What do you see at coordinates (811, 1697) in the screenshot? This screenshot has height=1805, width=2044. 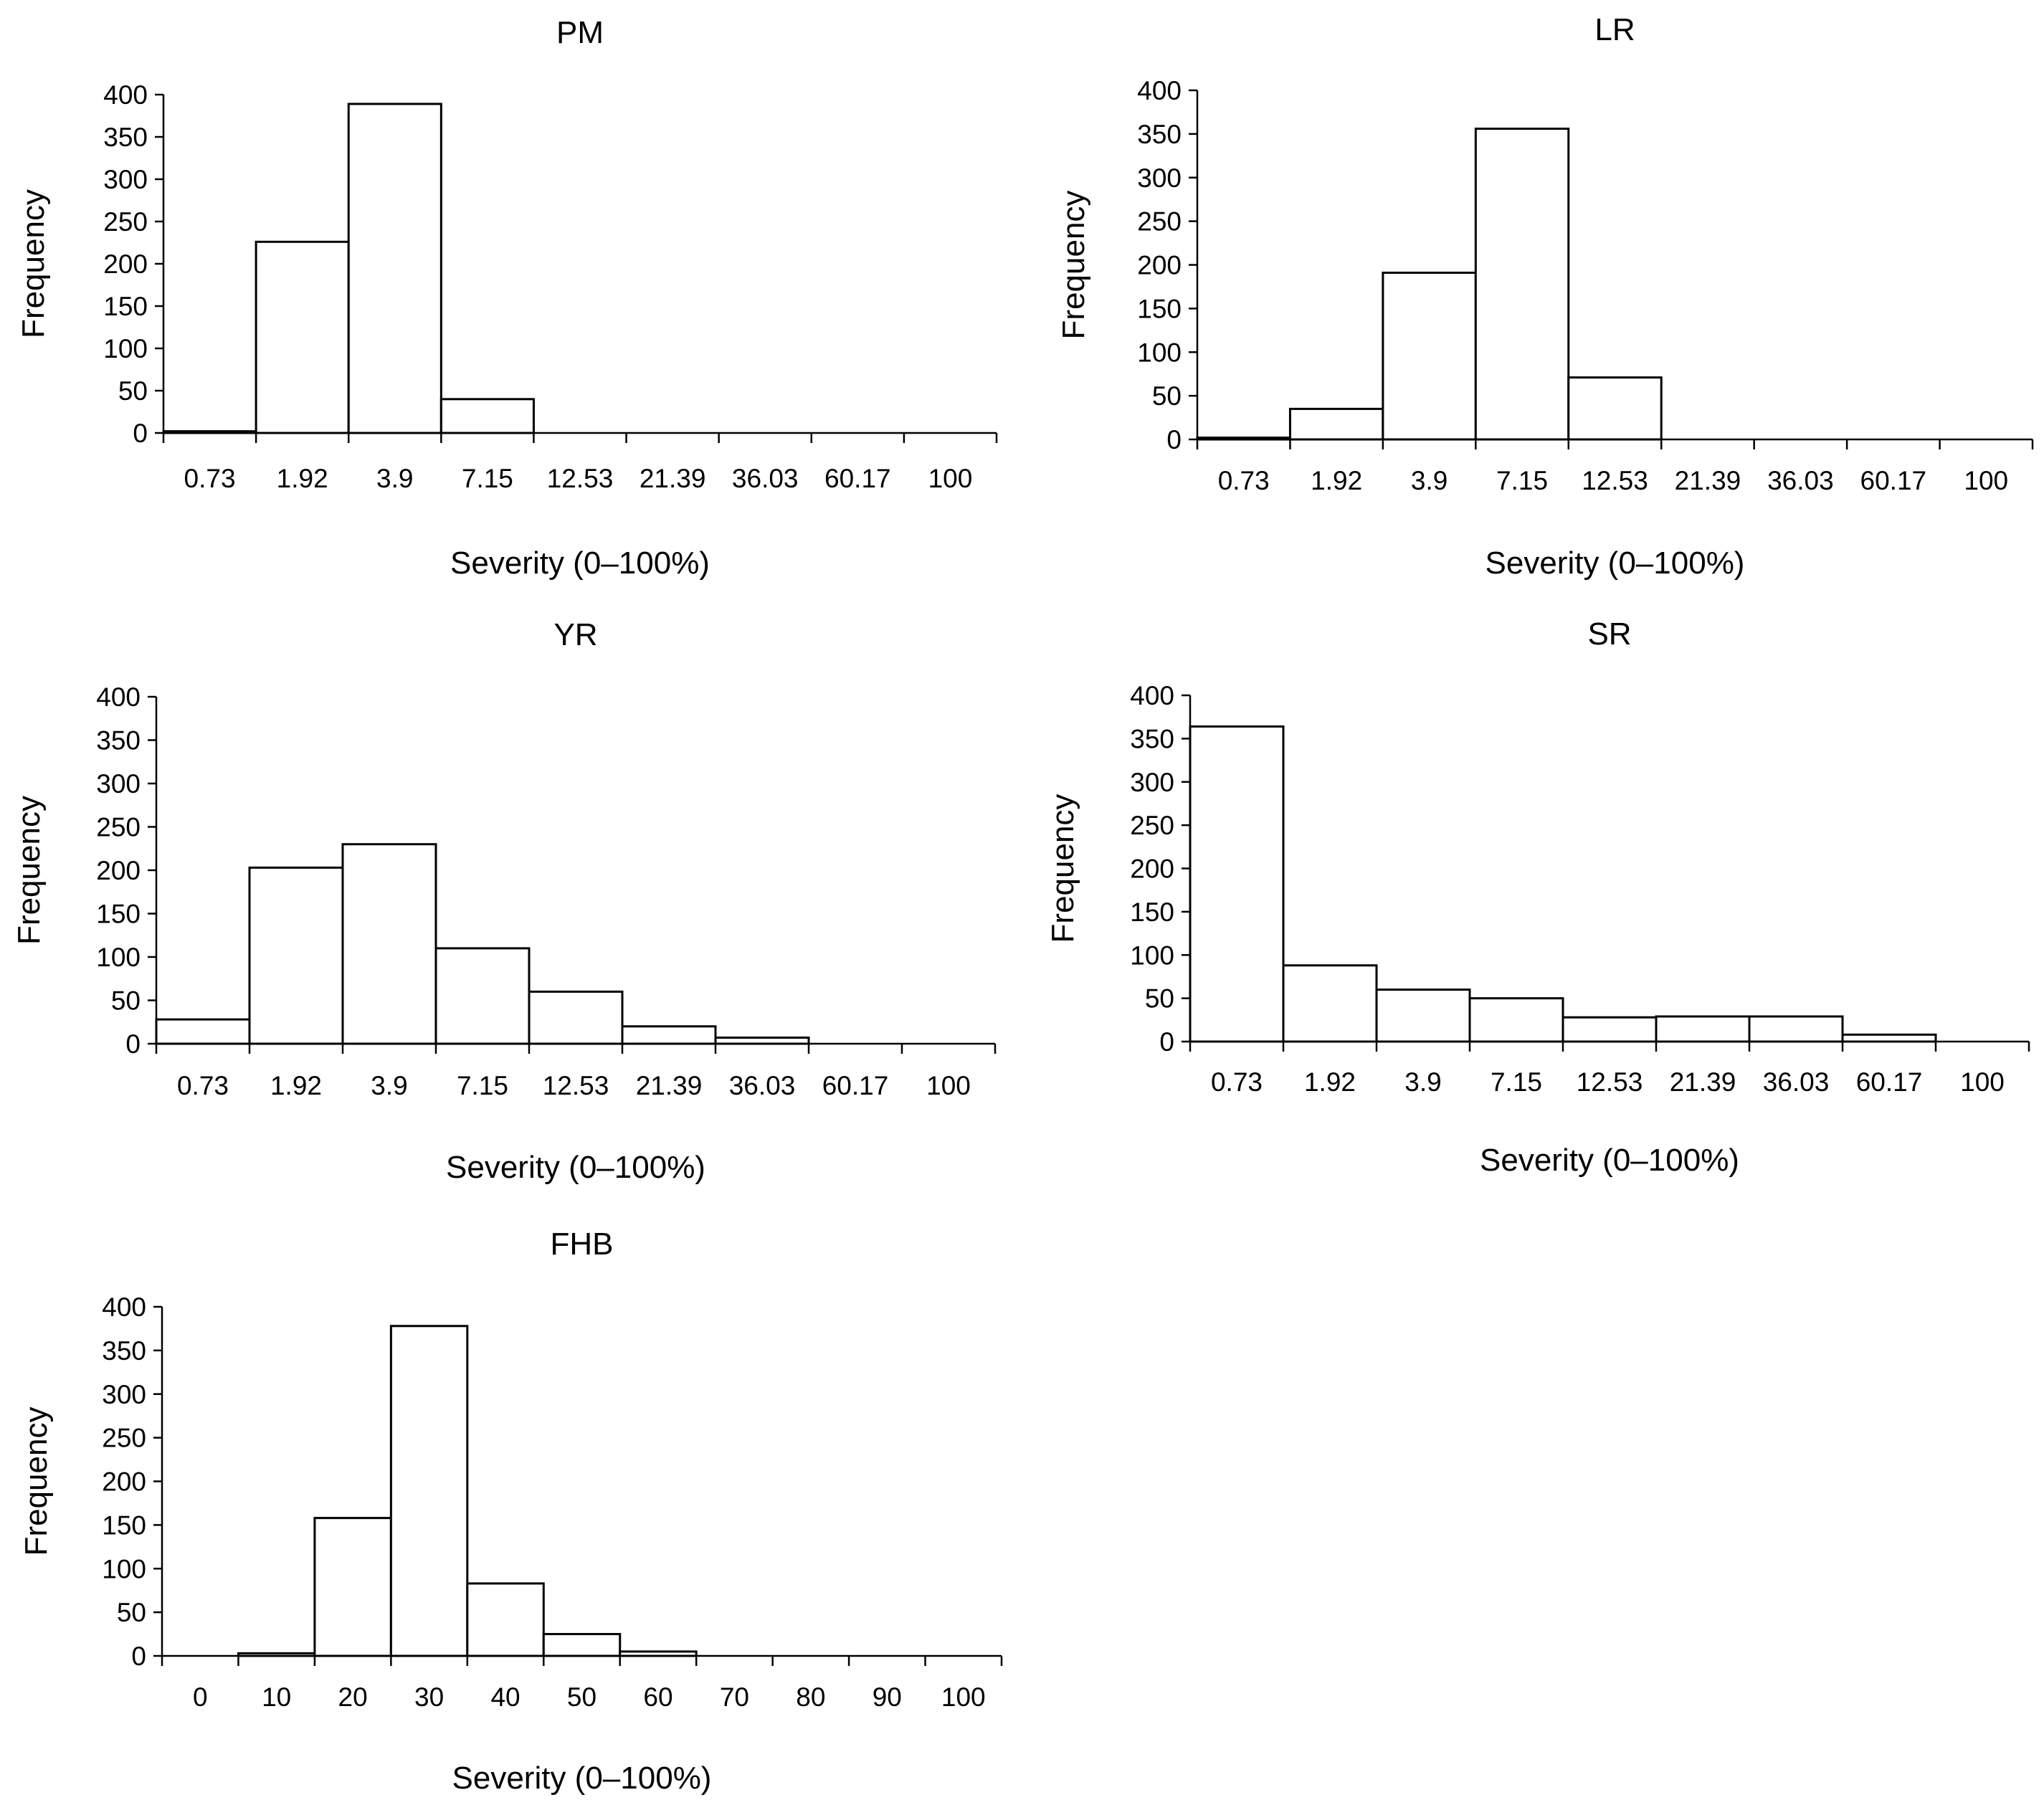 I see `x-tick-label: 80` at bounding box center [811, 1697].